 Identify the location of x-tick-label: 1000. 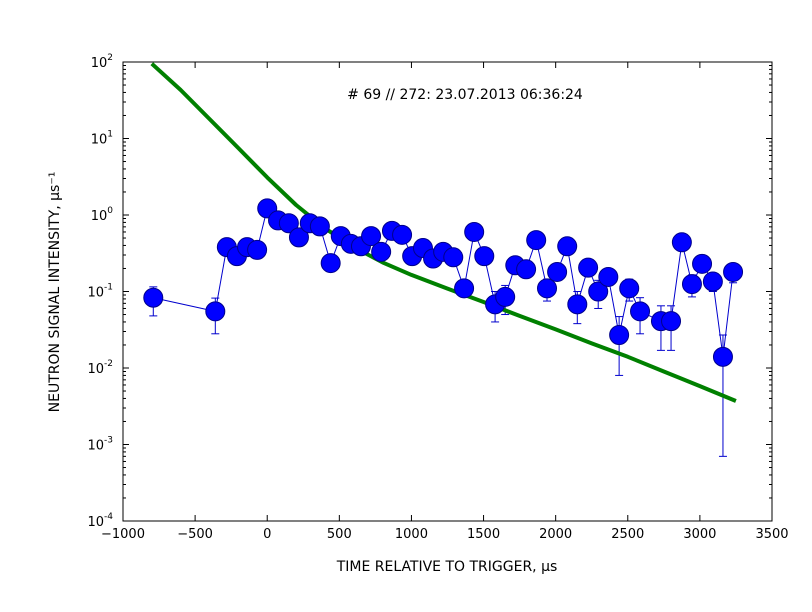
(411, 534).